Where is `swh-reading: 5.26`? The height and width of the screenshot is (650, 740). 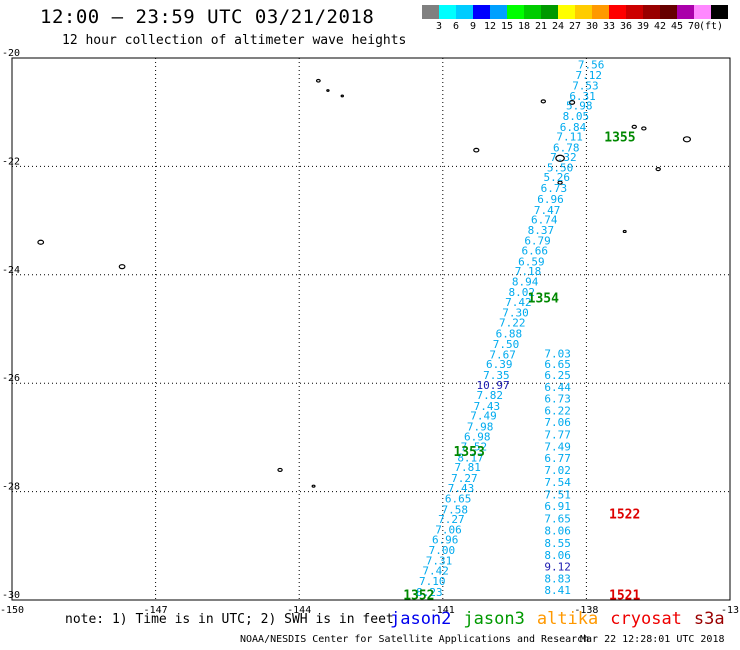 swh-reading: 5.26 is located at coordinates (556, 177).